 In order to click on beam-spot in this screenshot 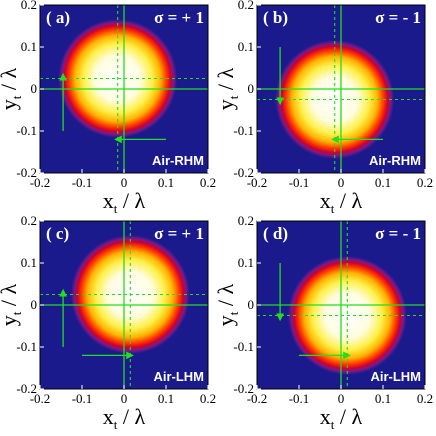, I will do `click(335, 99)`.